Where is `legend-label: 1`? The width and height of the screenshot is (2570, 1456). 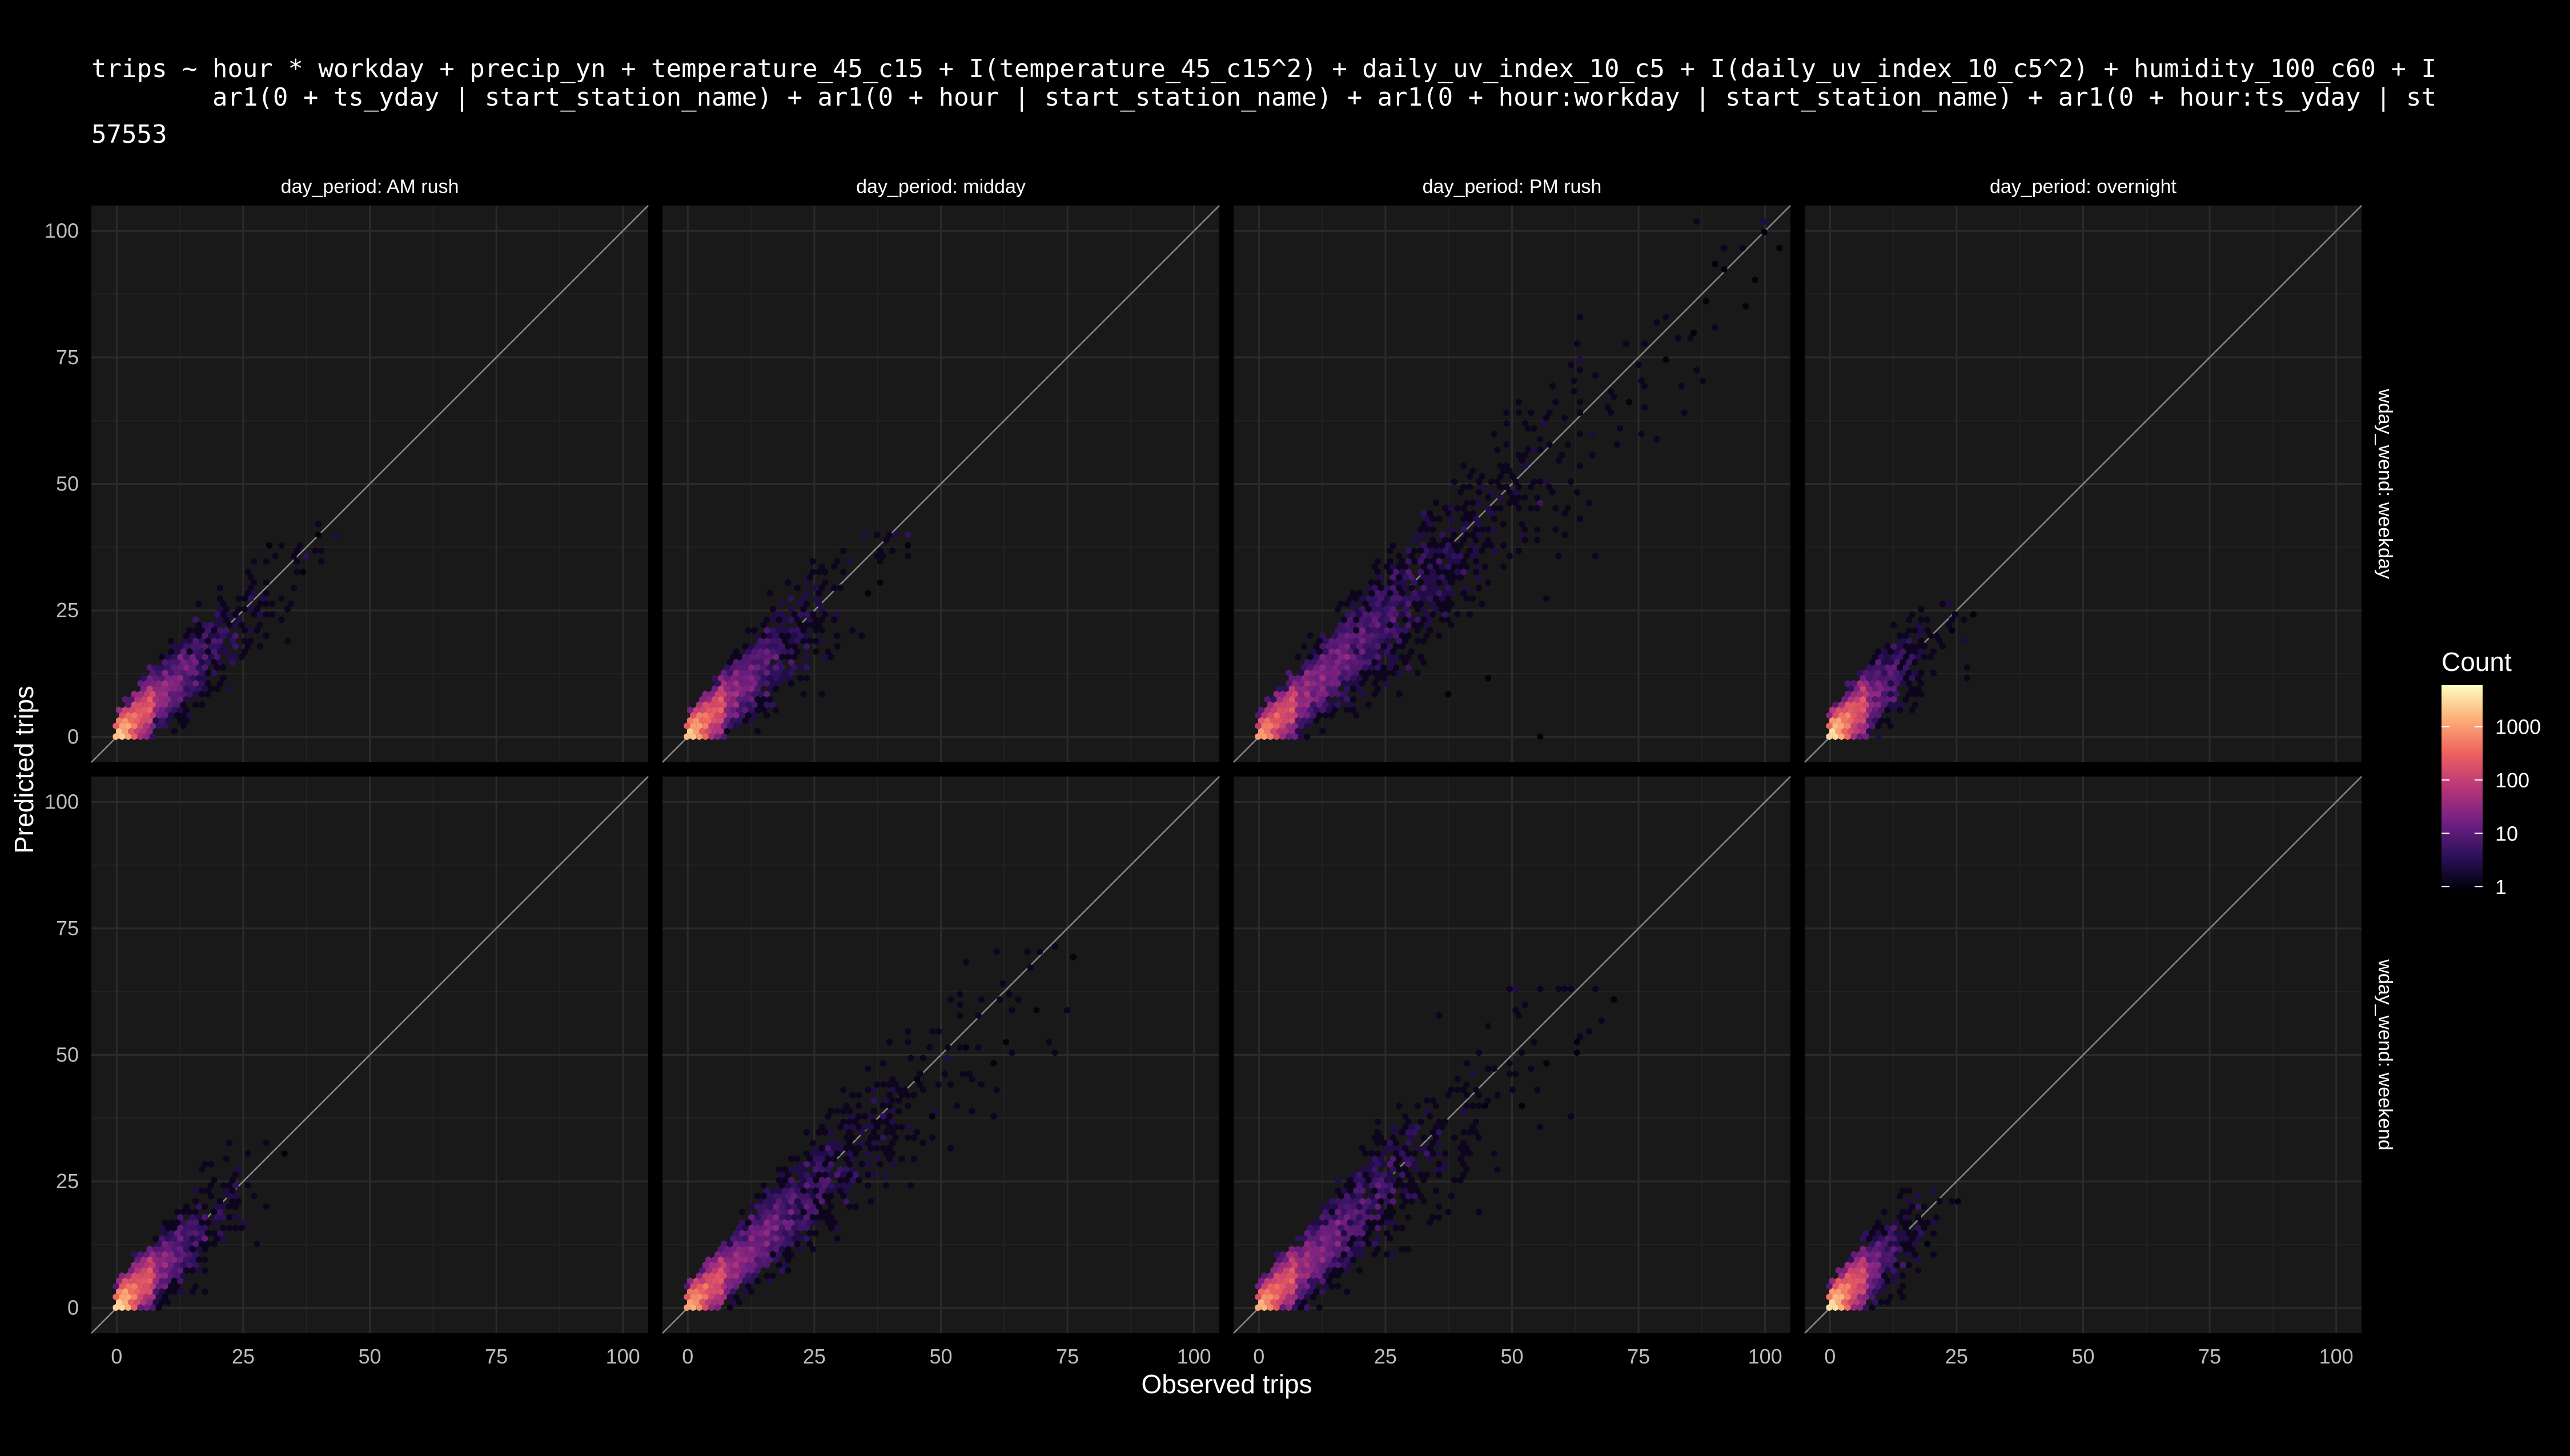 legend-label: 1 is located at coordinates (2501, 887).